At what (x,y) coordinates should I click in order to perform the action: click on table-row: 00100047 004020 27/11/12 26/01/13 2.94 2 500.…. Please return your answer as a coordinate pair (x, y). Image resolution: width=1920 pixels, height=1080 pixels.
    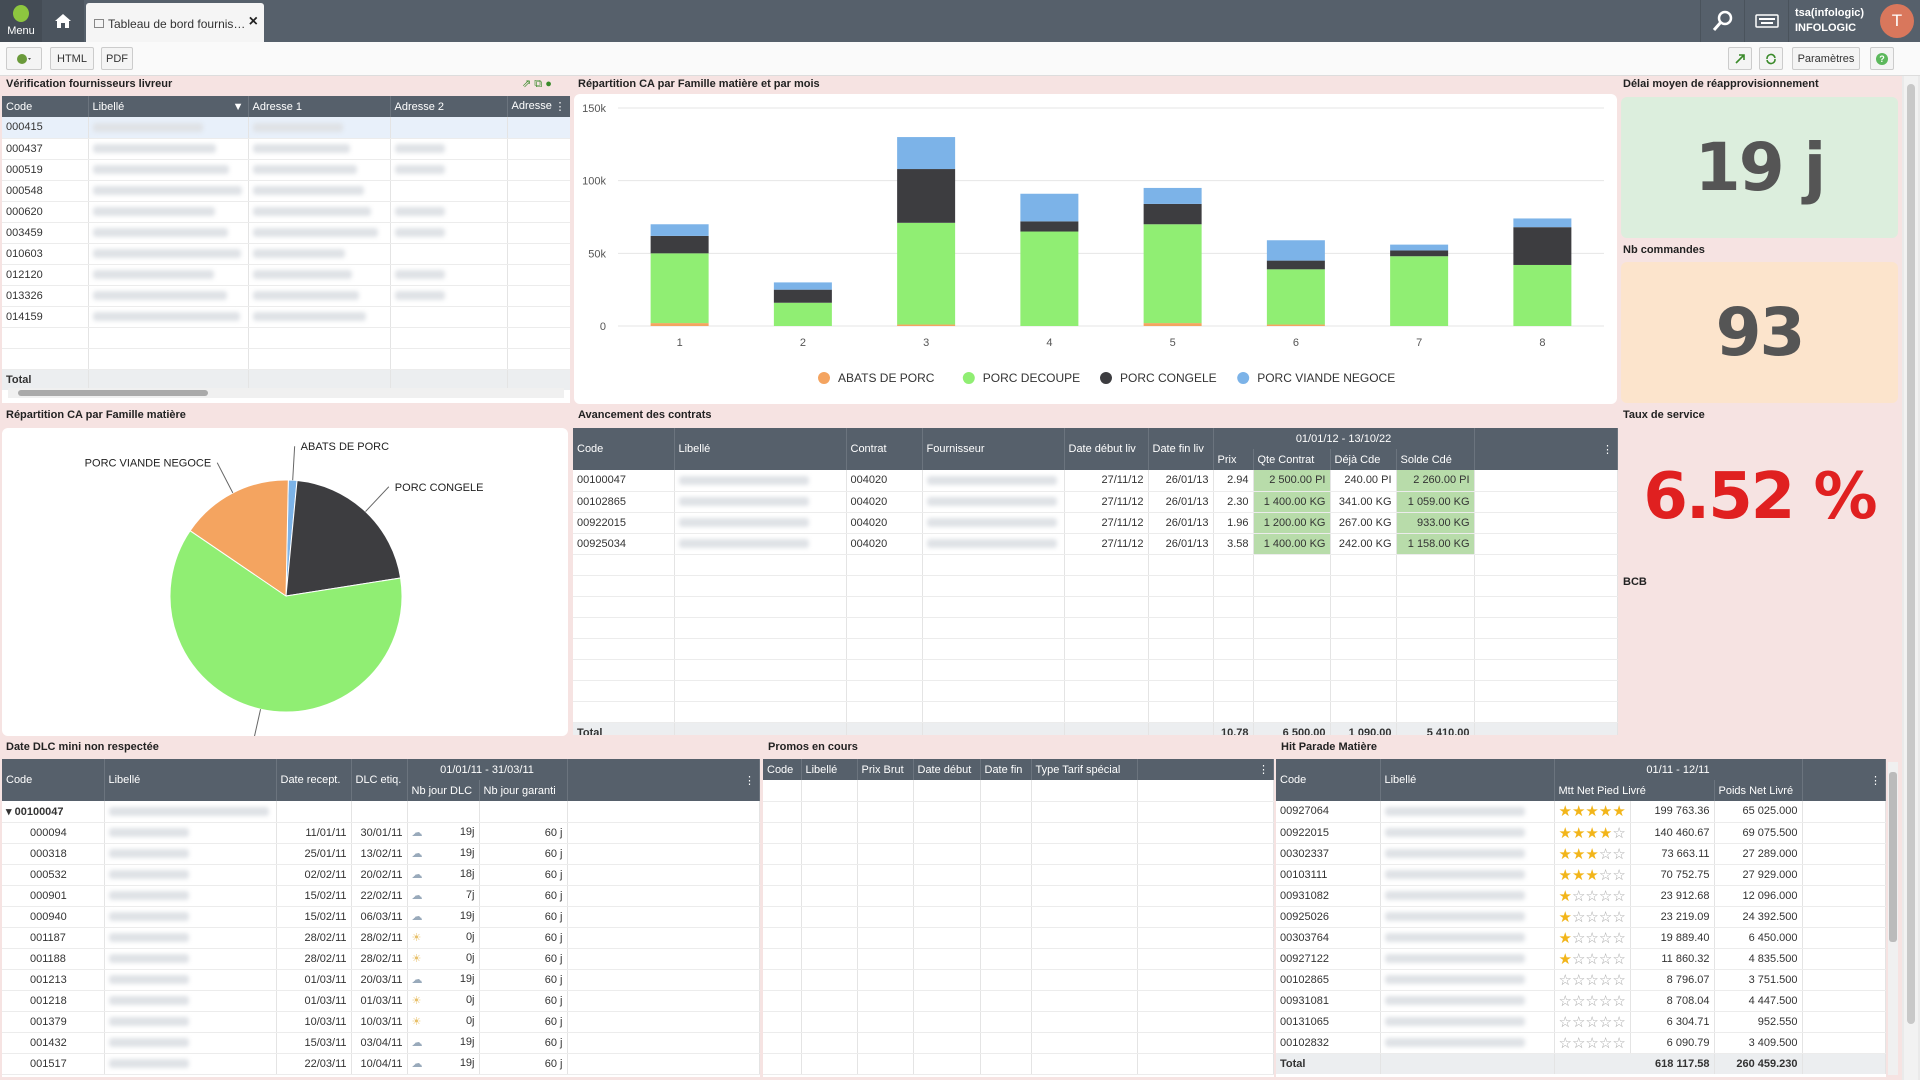
    Looking at the image, I should click on (1095, 481).